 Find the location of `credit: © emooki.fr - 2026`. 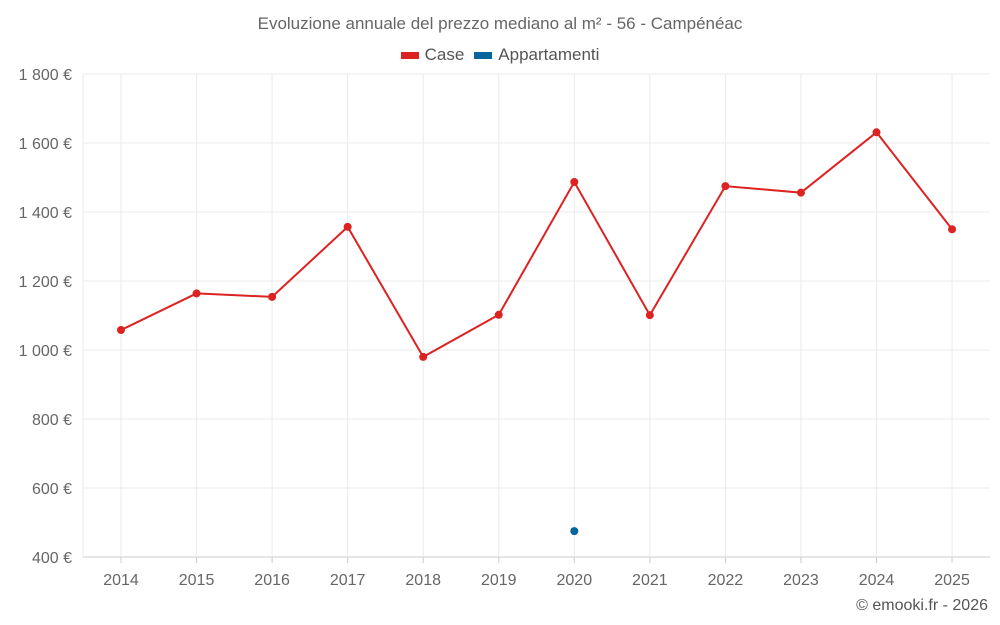

credit: © emooki.fr - 2026 is located at coordinates (922, 605).